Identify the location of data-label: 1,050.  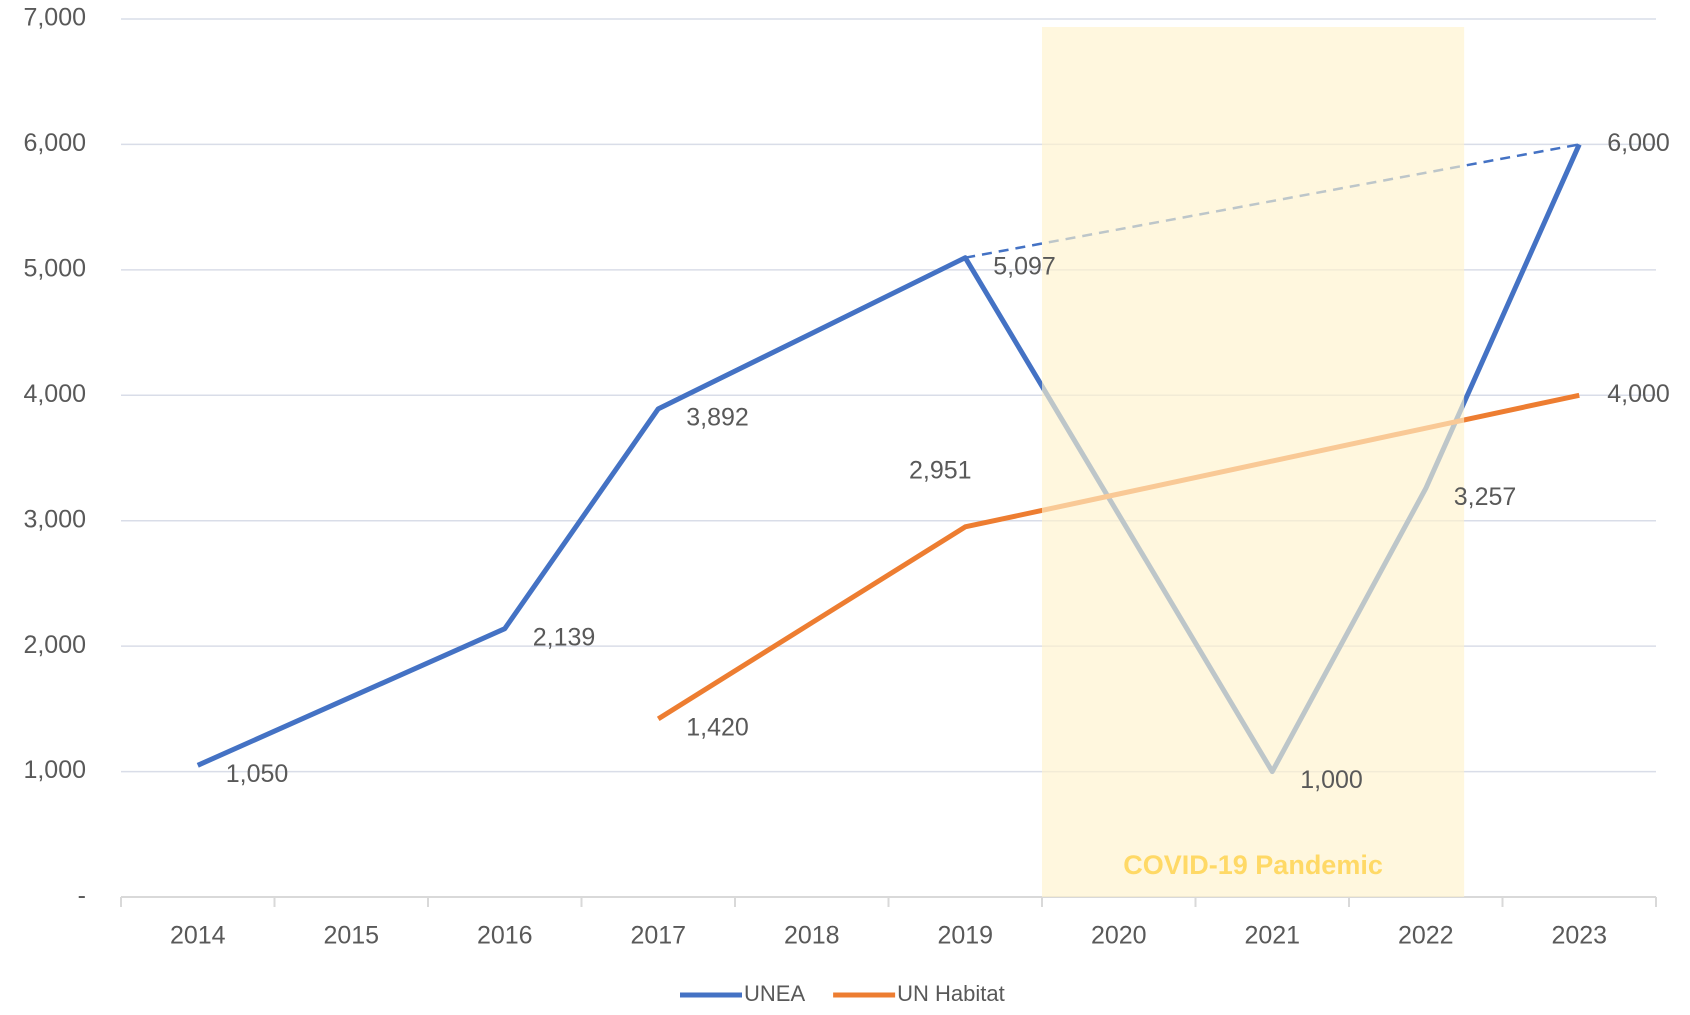
(257, 774).